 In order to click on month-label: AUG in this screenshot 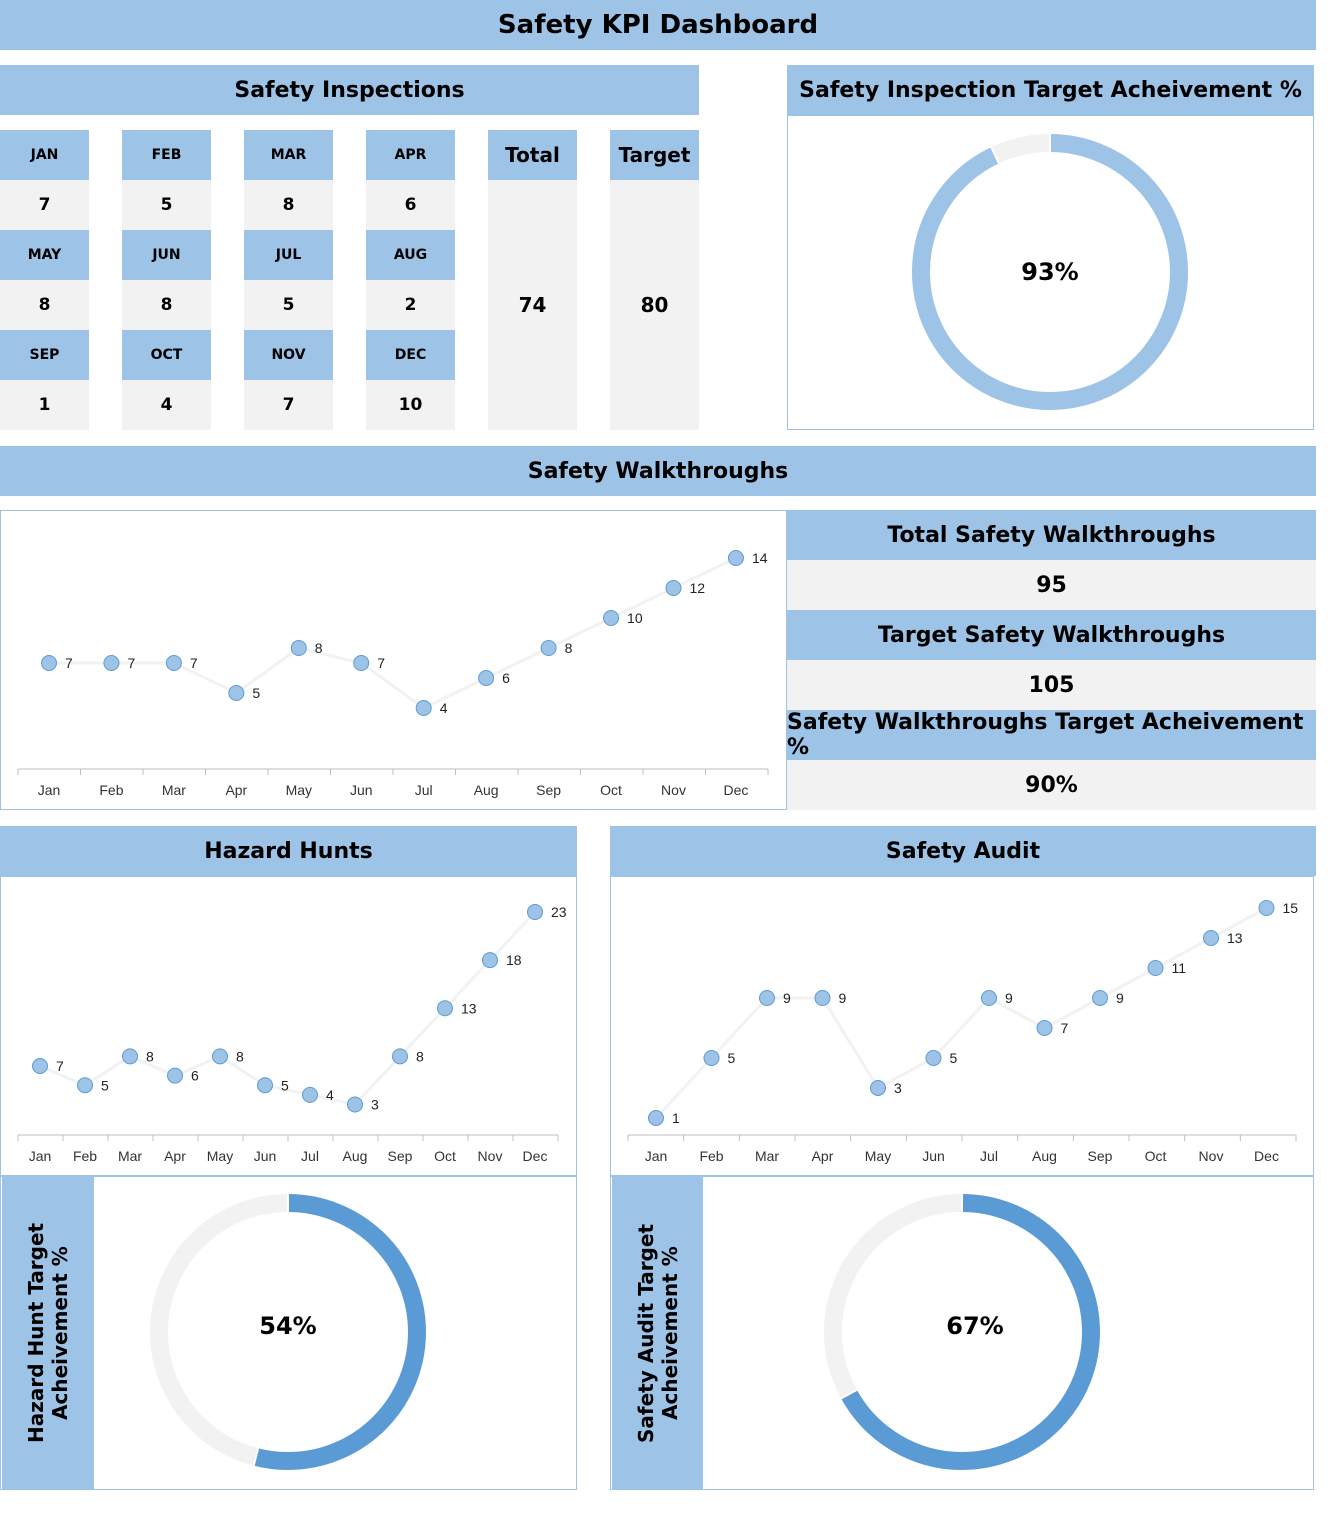, I will do `click(410, 255)`.